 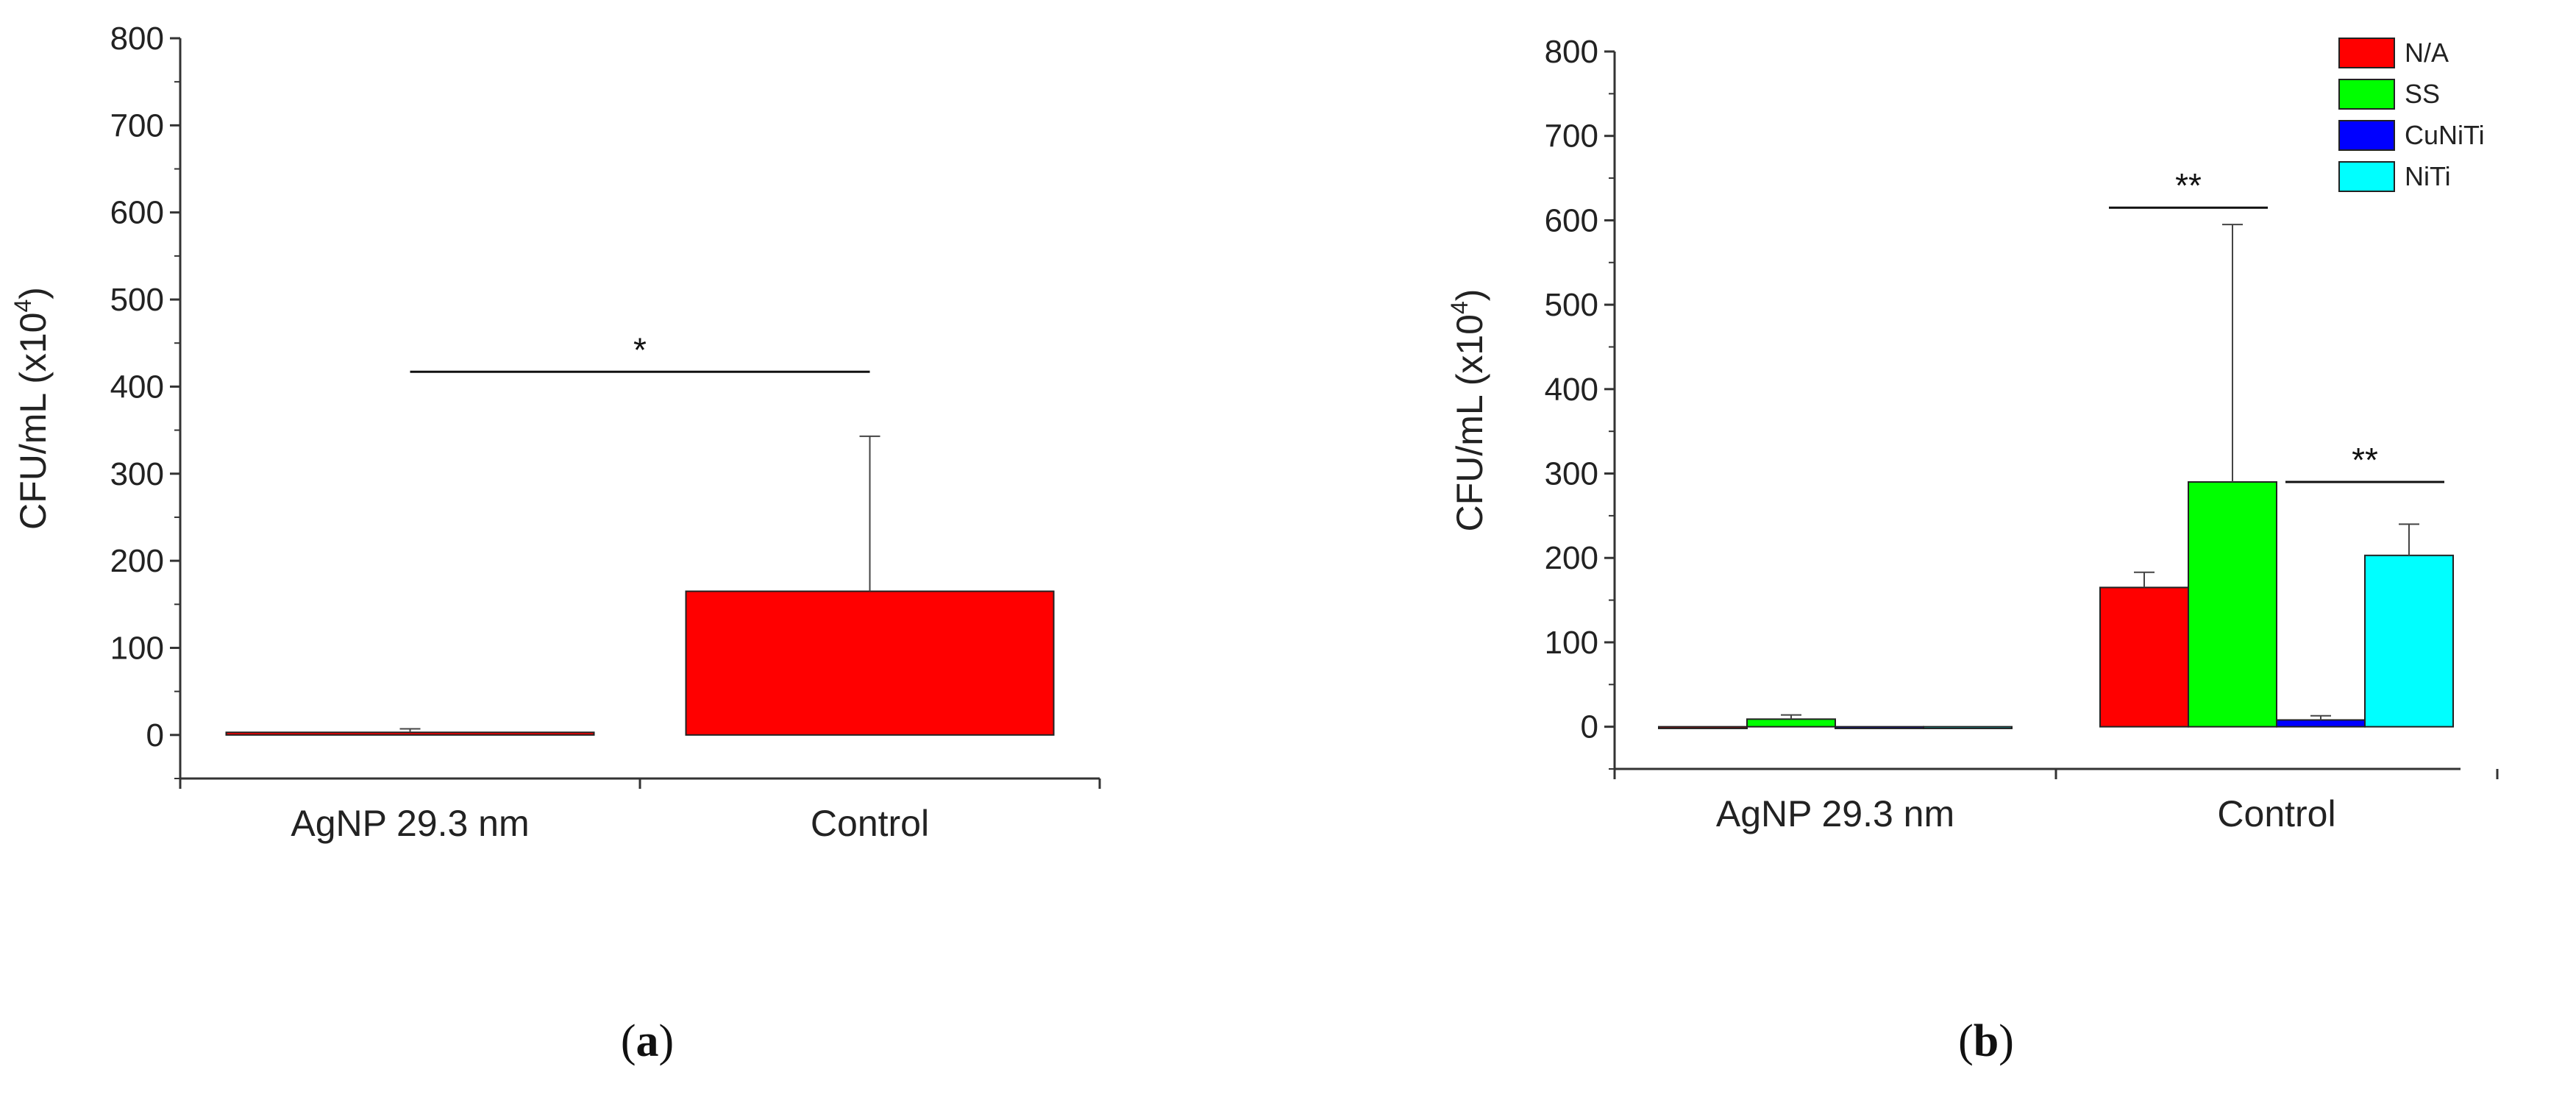 What do you see at coordinates (1986, 1041) in the screenshot?
I see `panel-b-label: (b)` at bounding box center [1986, 1041].